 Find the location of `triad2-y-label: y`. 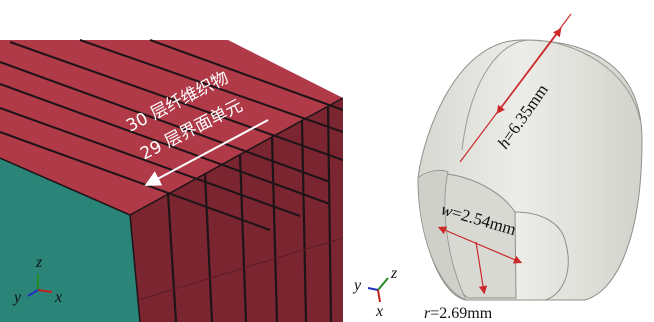

triad2-y-label: y is located at coordinates (357, 285).